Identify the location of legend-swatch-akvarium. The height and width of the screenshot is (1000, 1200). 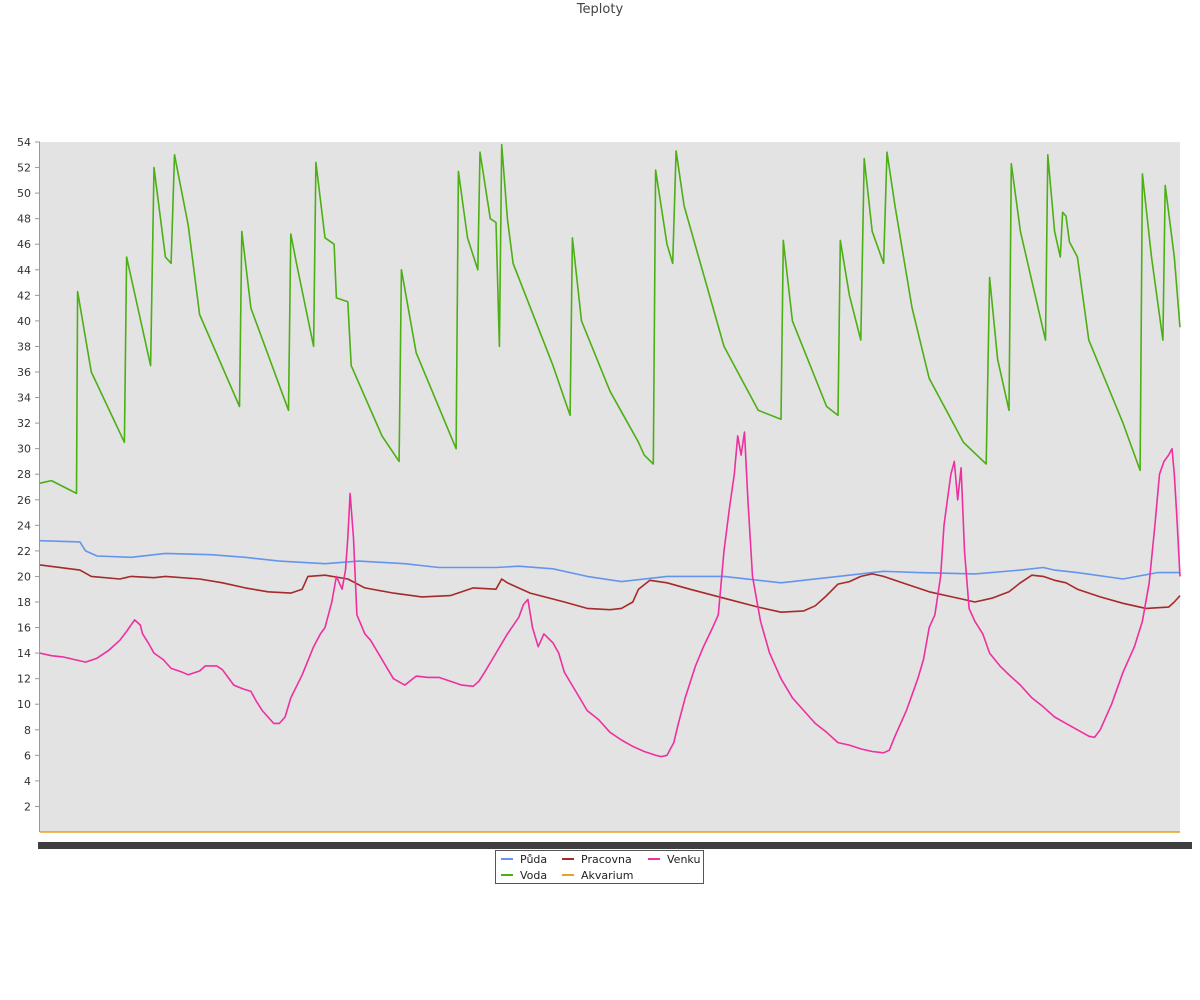
(568, 875).